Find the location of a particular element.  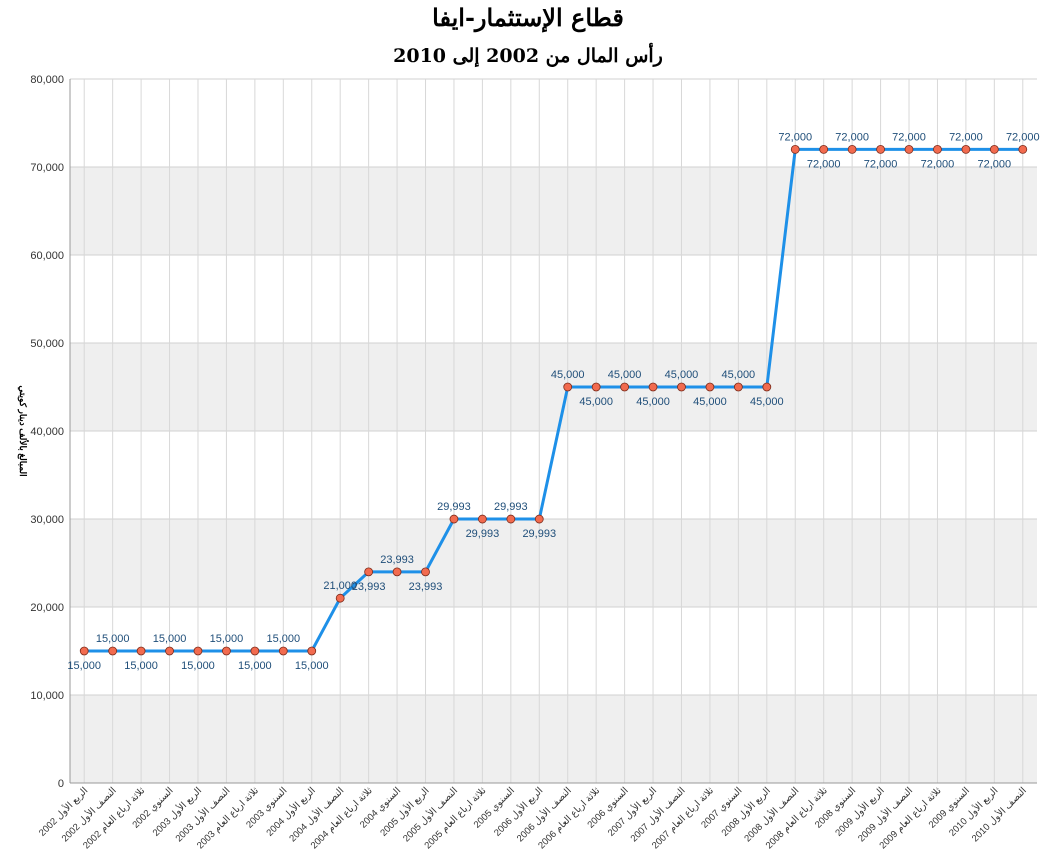

x-tick-label: الربع الأول 2002 is located at coordinates (63, 812).